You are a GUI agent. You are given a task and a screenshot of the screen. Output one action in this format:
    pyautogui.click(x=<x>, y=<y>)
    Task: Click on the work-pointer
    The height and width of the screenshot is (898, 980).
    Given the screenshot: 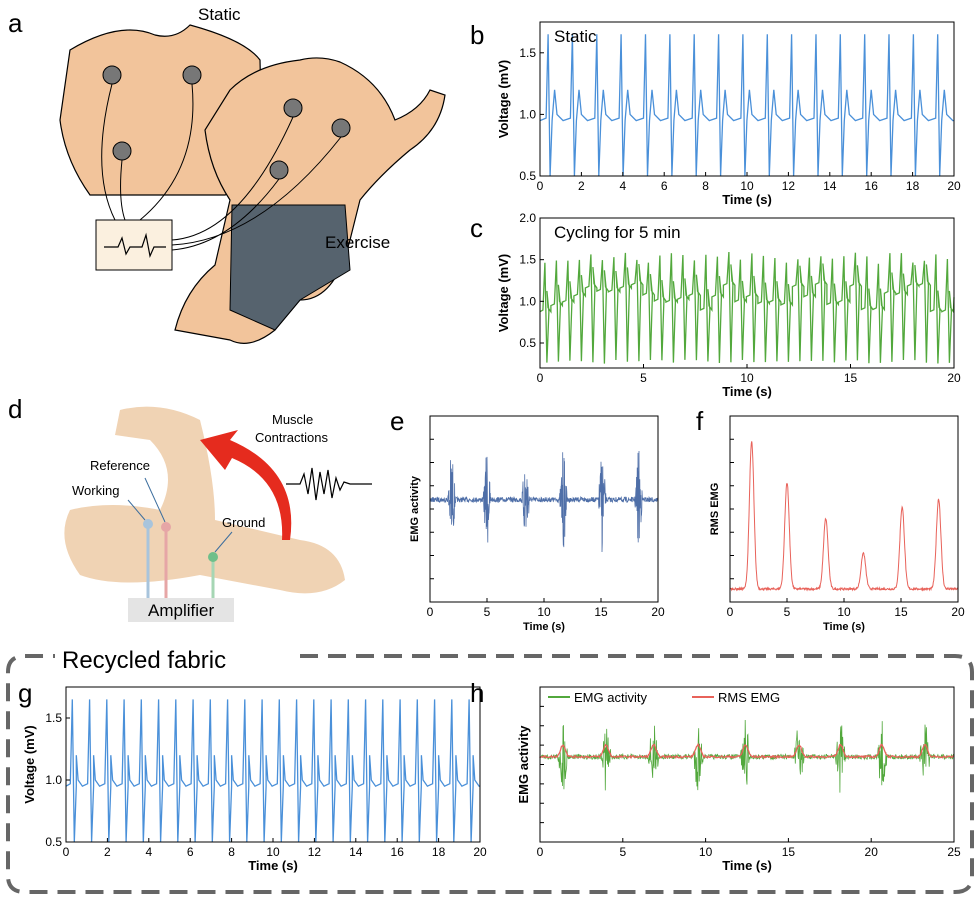 What is the action you would take?
    pyautogui.click(x=136, y=510)
    